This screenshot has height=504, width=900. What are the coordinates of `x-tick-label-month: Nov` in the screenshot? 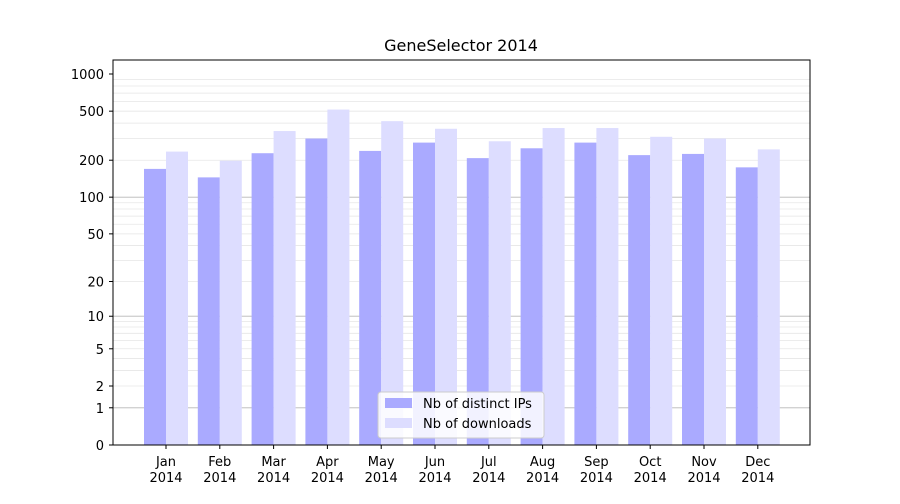 It's located at (704, 462).